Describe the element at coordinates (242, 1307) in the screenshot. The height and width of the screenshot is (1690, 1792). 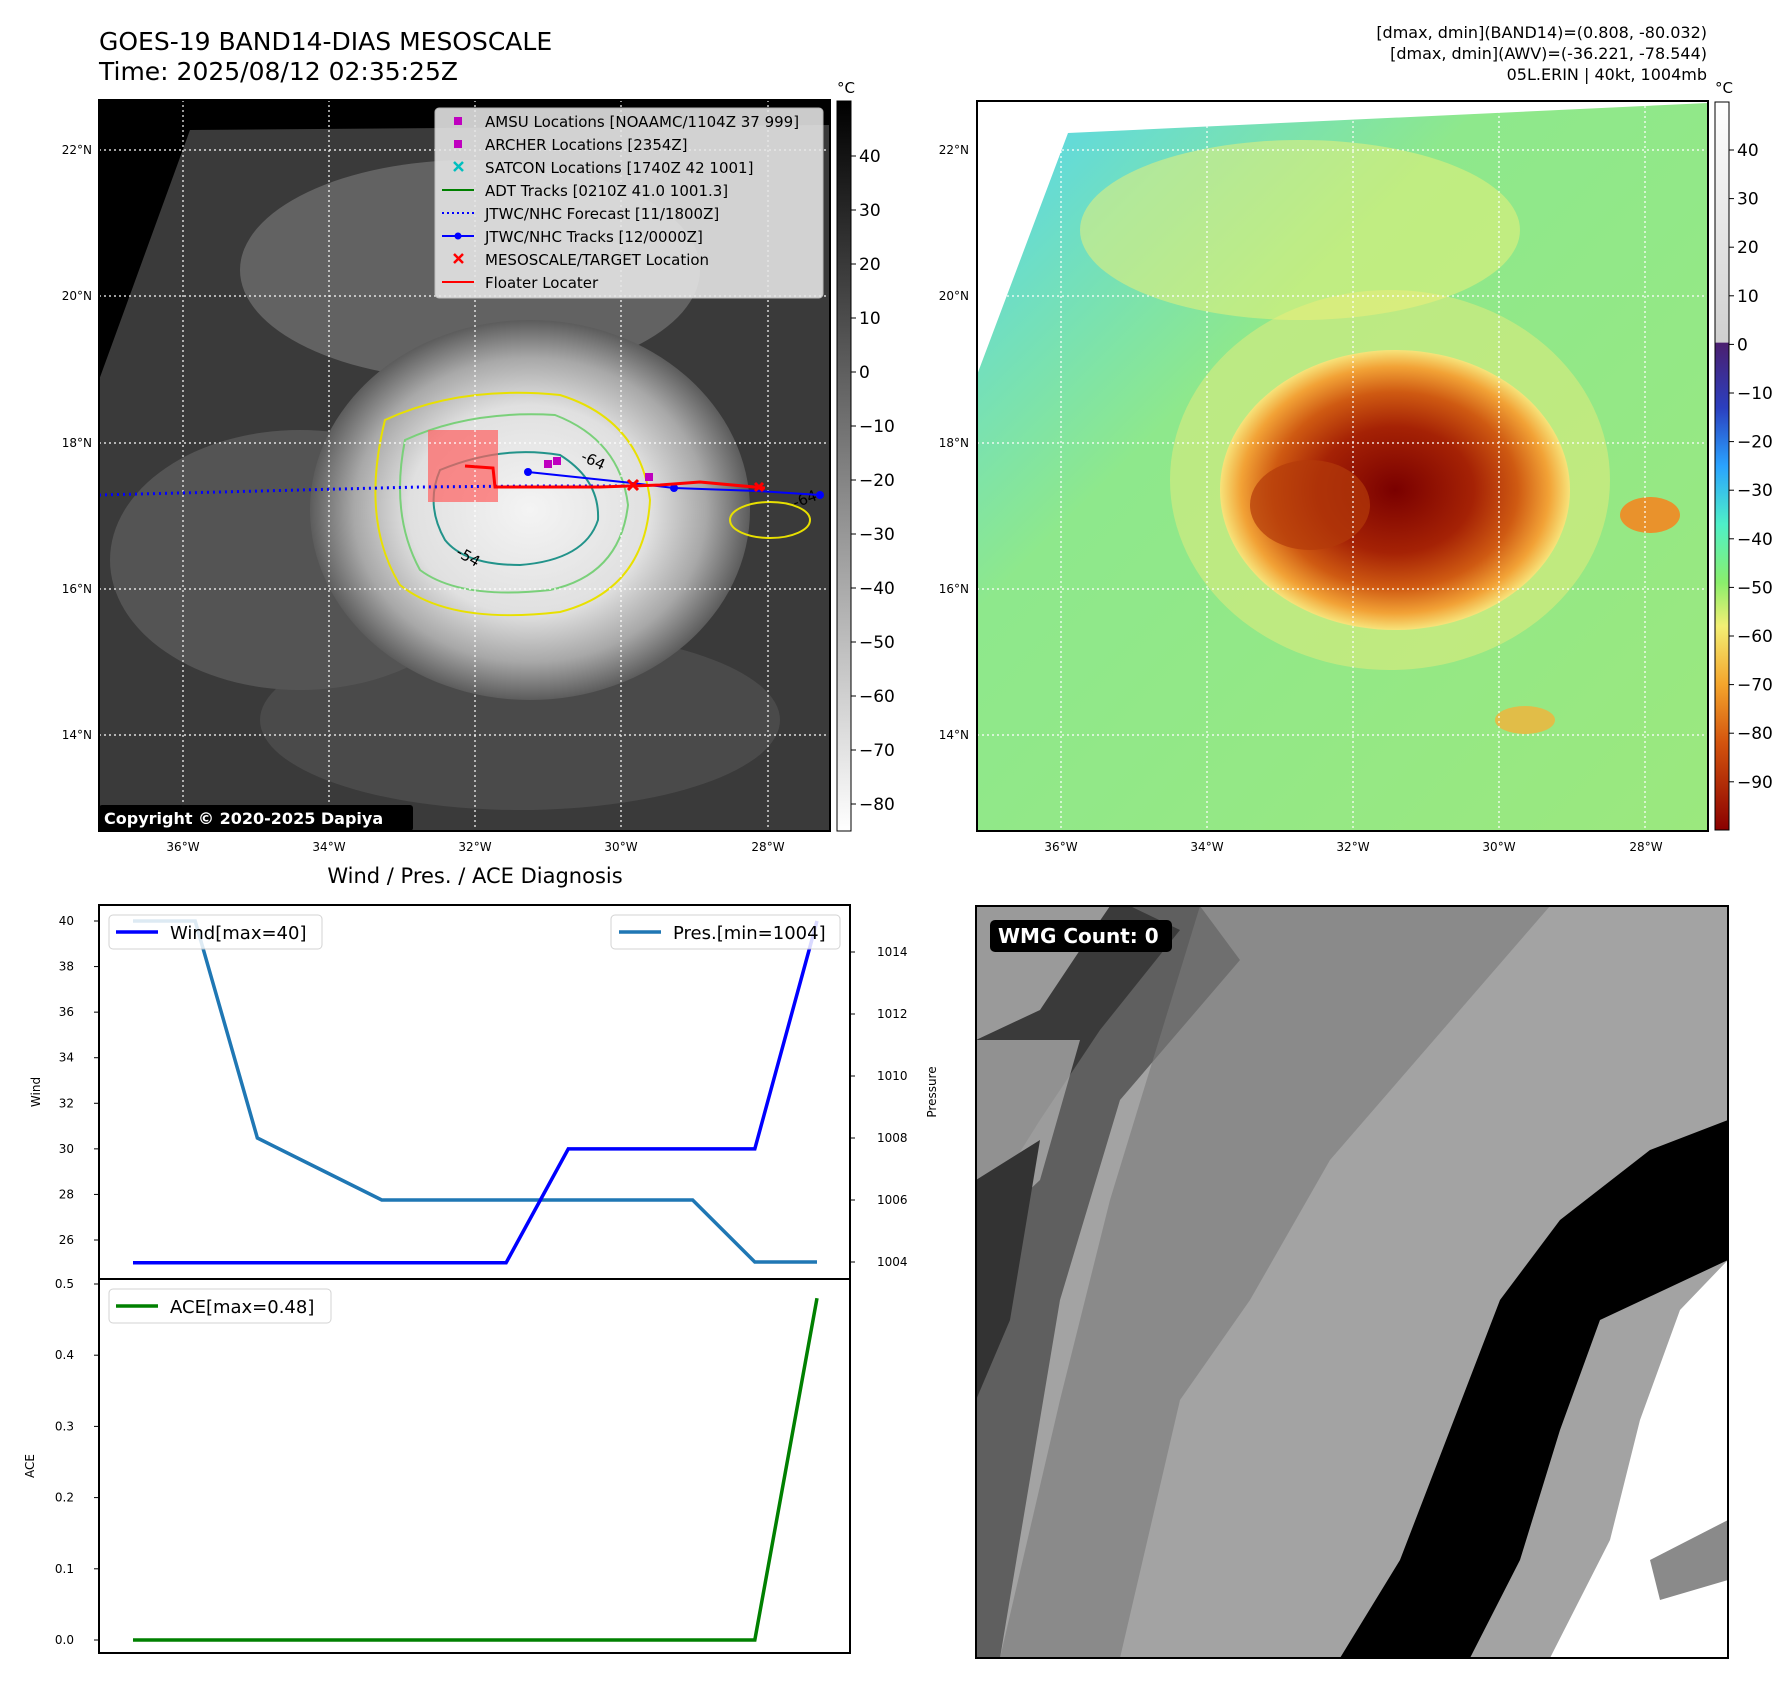
I see `ace-legend-label: ACE[max=0.48]` at that location.